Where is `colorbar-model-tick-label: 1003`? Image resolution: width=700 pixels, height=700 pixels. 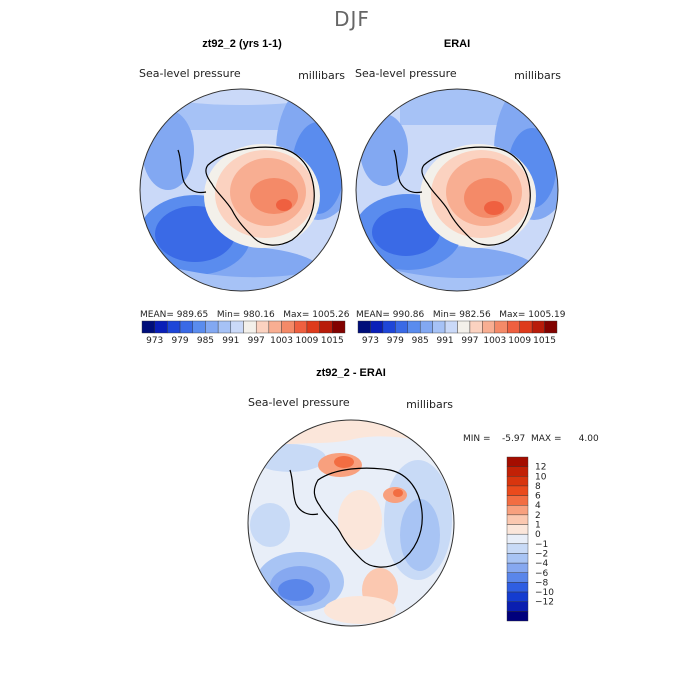
colorbar-model-tick-label: 1003 is located at coordinates (281, 341).